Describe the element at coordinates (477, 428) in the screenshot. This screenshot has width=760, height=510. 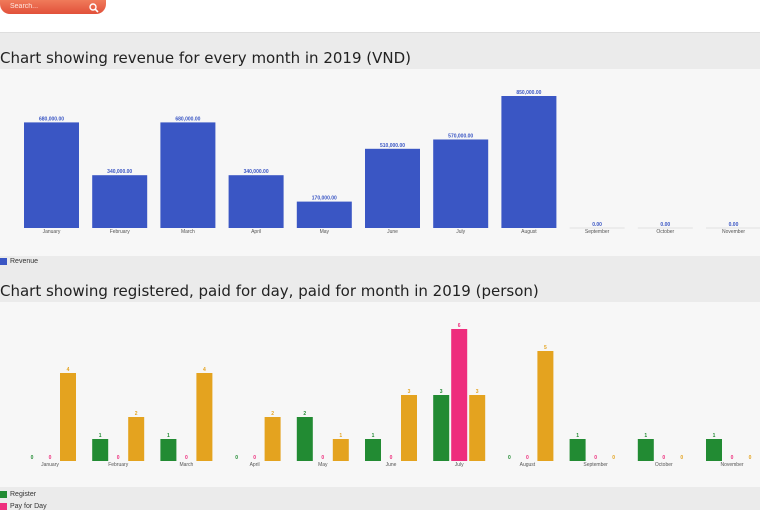
I see `pay-for-month-bar-july` at that location.